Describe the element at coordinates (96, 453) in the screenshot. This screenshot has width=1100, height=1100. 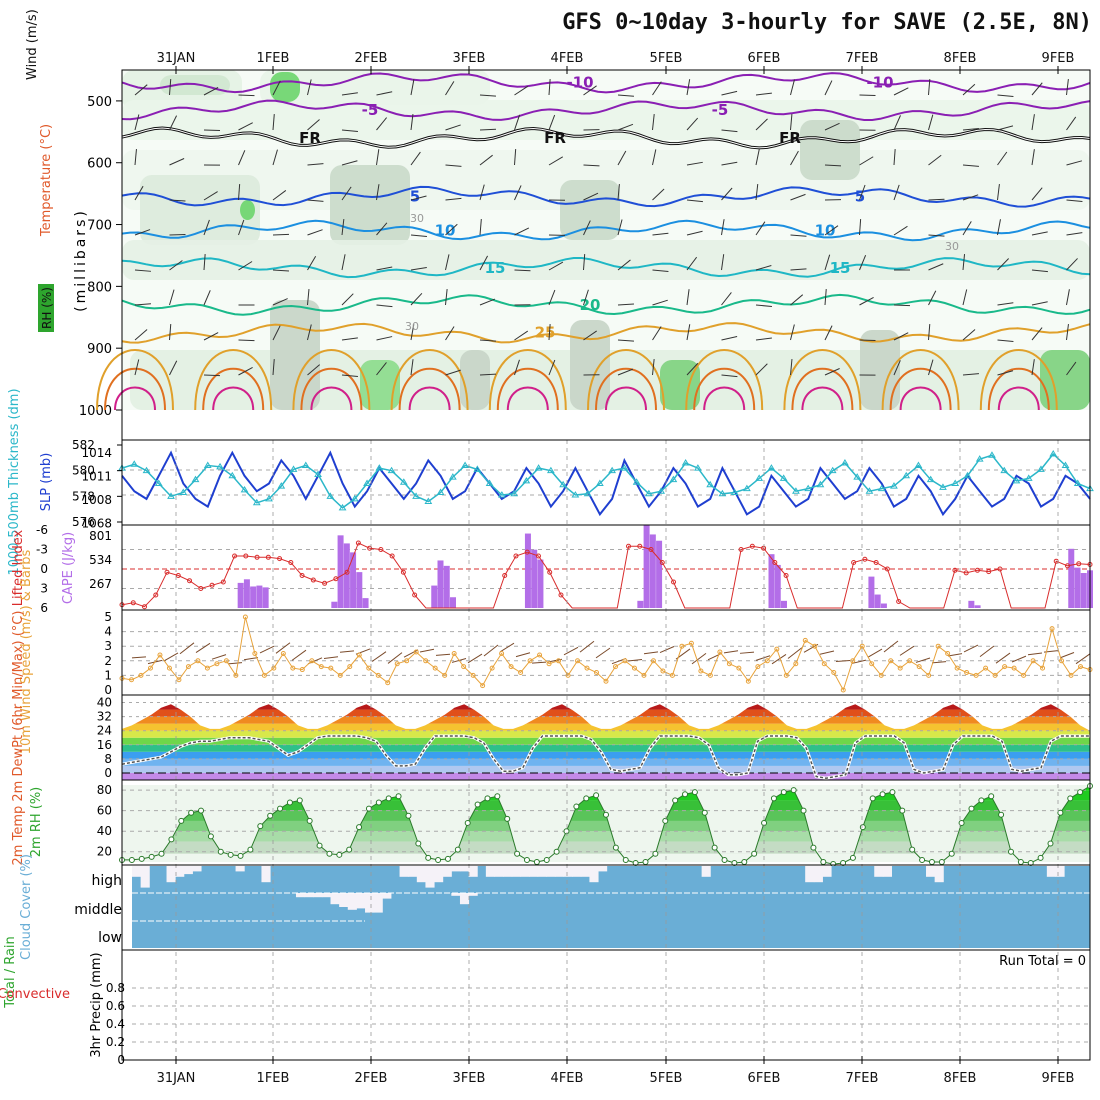
I see `slp-tick-label: 1014` at that location.